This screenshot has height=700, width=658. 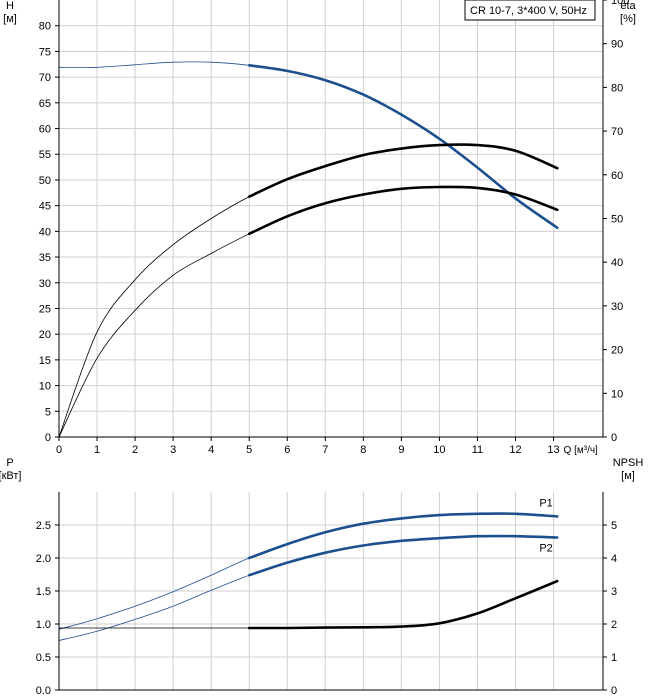 What do you see at coordinates (617, 132) in the screenshot?
I see `head-right-tick-label: 70` at bounding box center [617, 132].